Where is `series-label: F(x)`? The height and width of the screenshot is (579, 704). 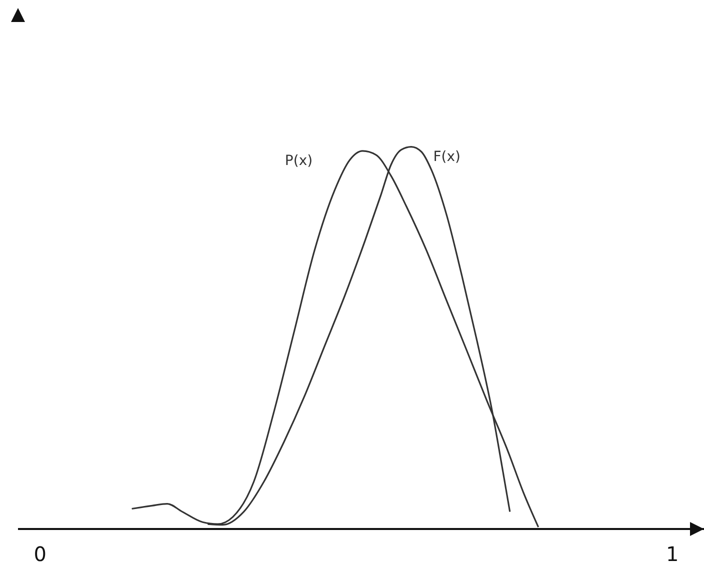
series-label: F(x) is located at coordinates (447, 156).